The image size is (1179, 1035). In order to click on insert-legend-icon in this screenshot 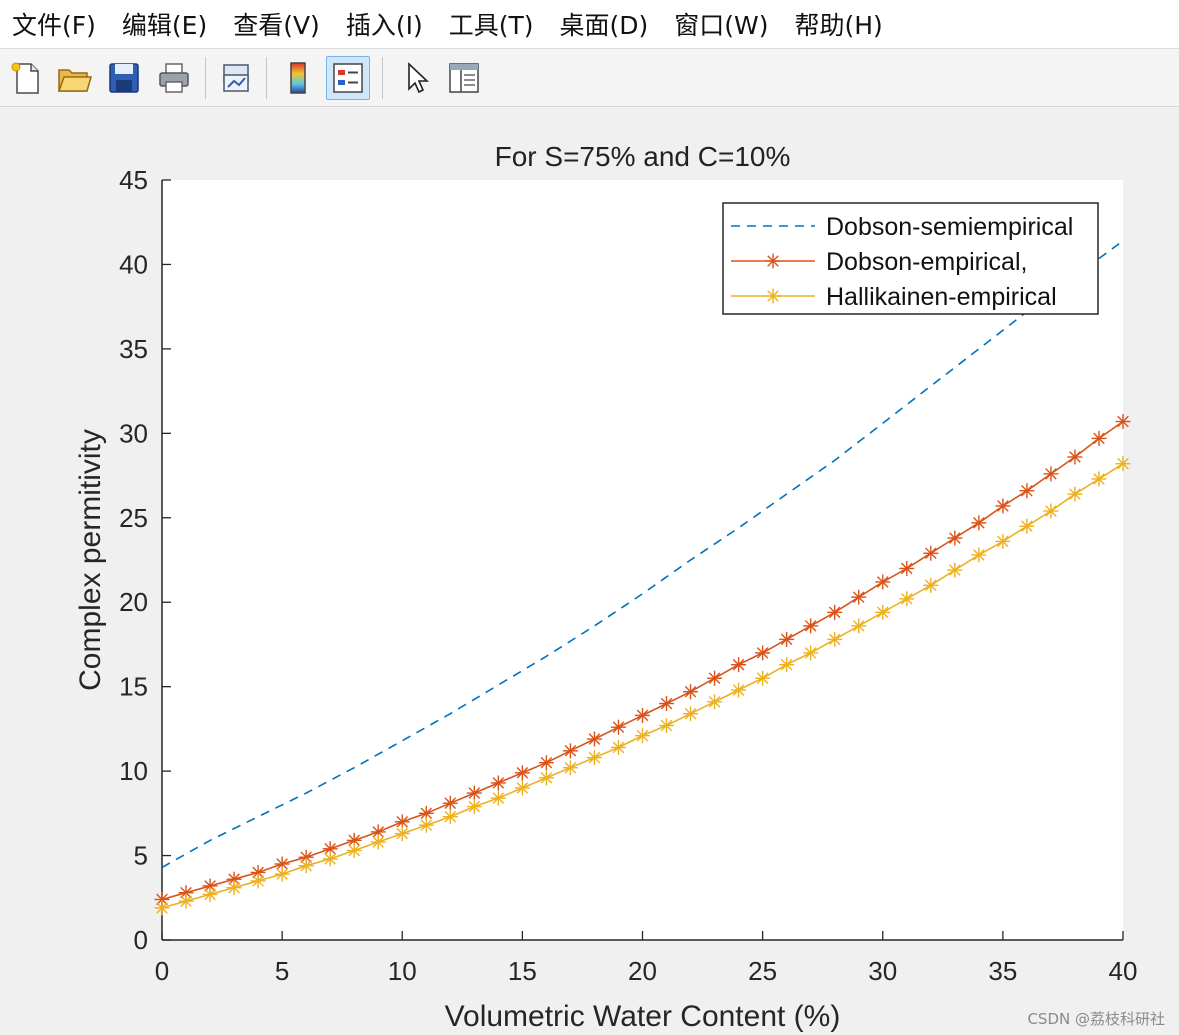, I will do `click(348, 78)`.